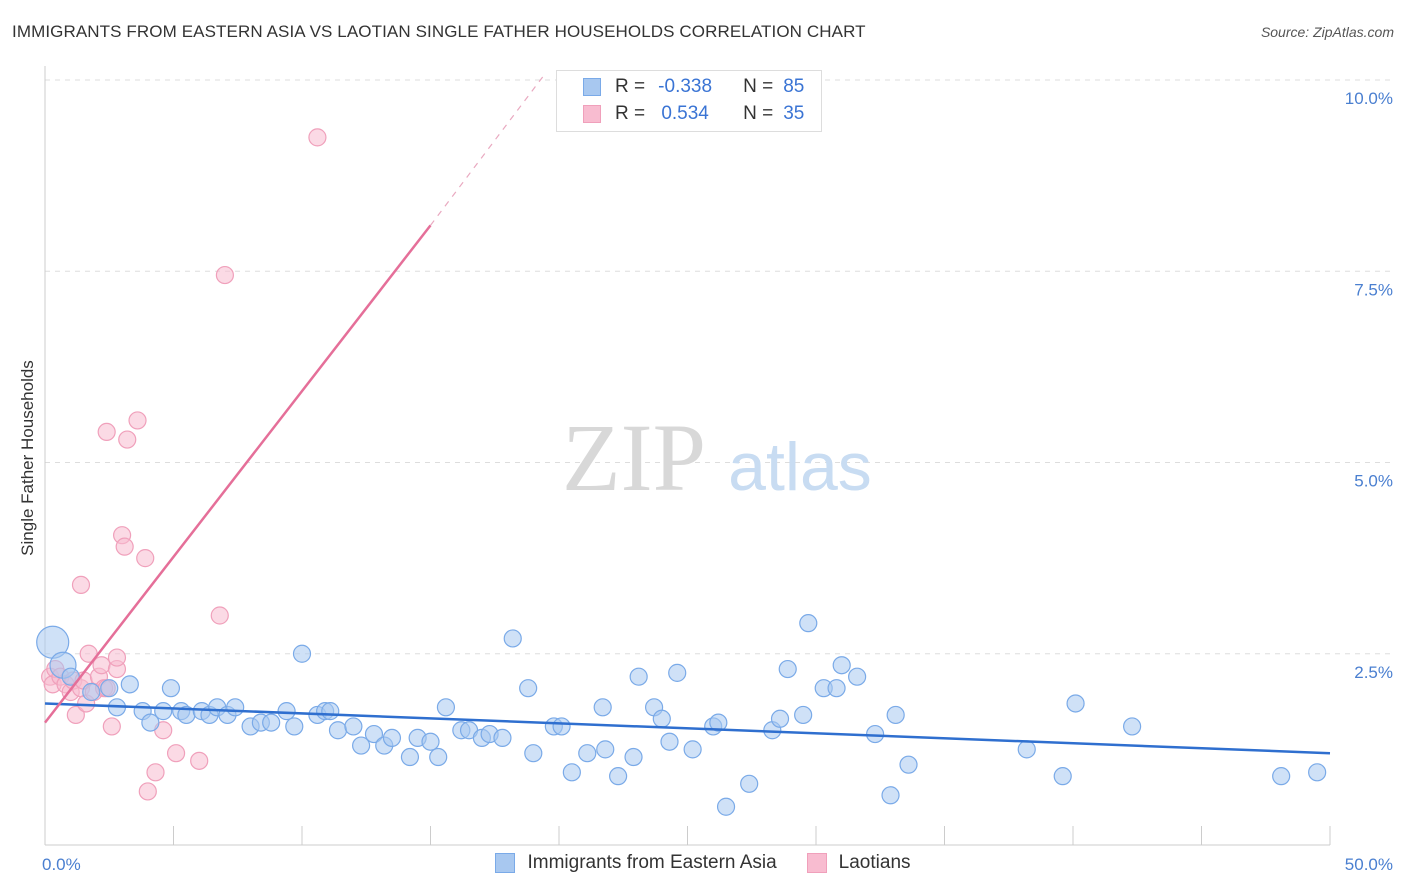 This screenshot has width=1406, height=892. I want to click on source-label: Source: ZipAtlas.com, so click(1327, 32).